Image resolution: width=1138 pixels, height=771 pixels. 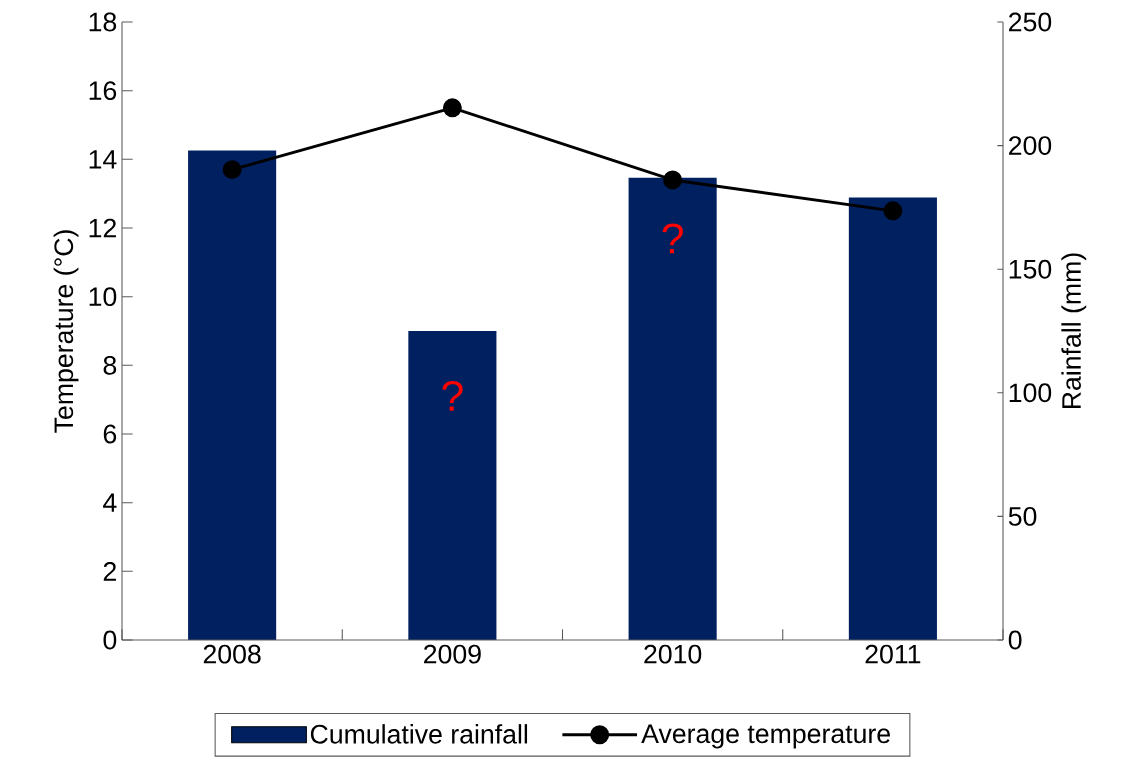 I want to click on y-tick-label: 12, so click(x=102, y=228).